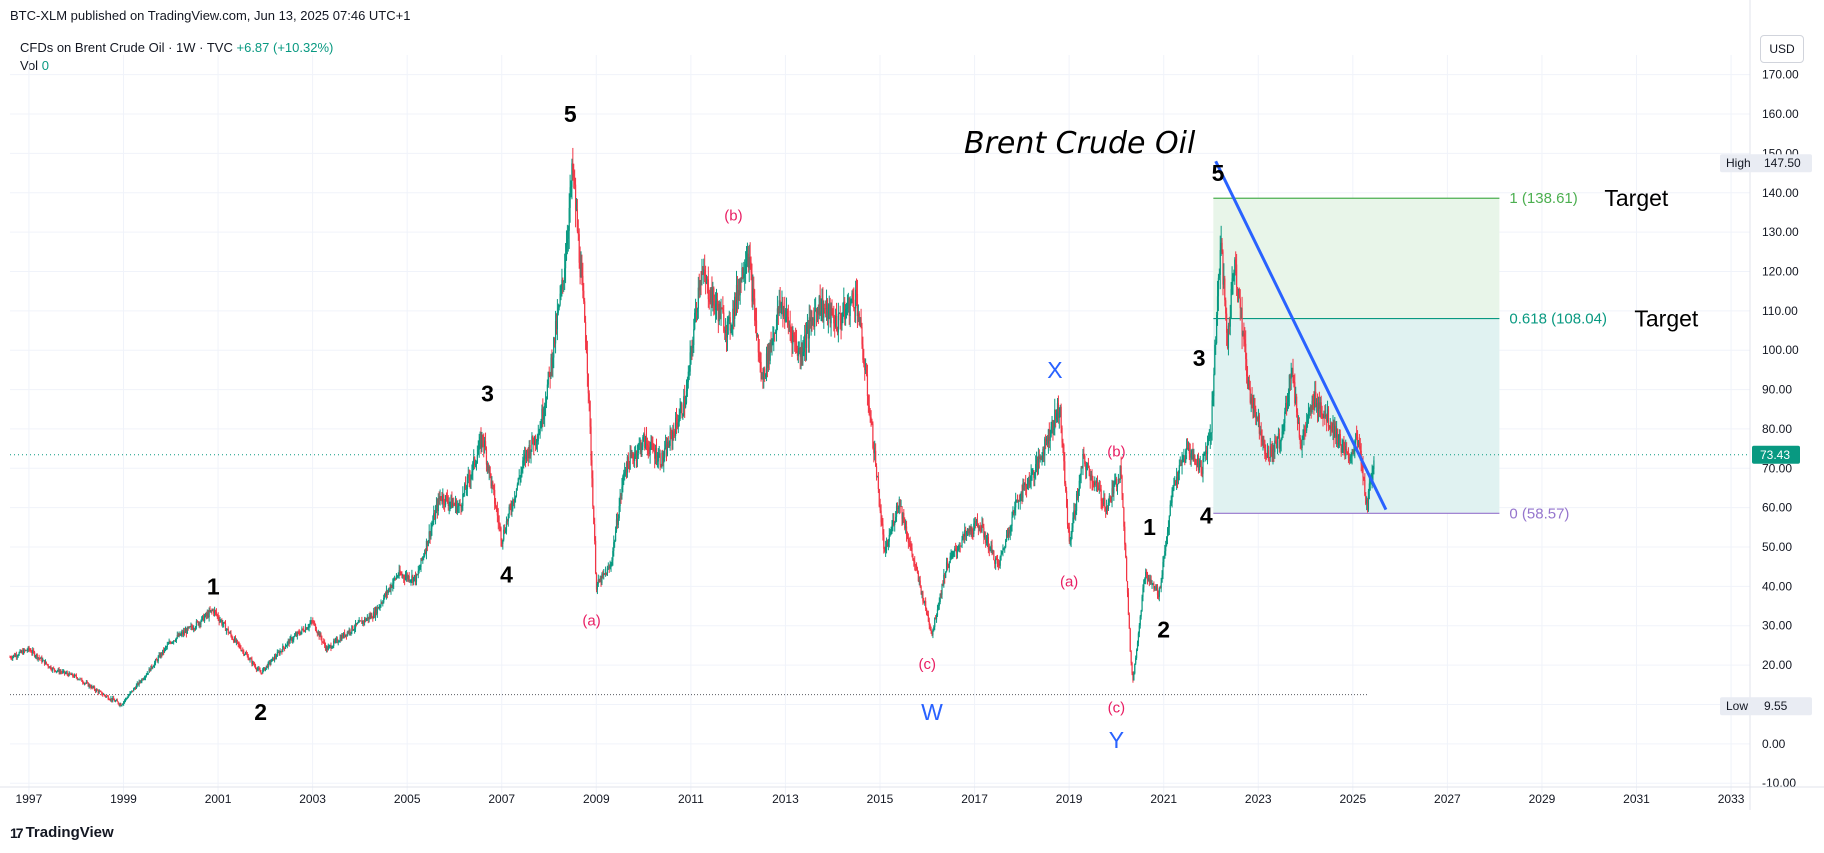 Image resolution: width=1824 pixels, height=853 pixels. I want to click on symbol-name: CFDs on Brent Crude Oil · 1W · TVC, so click(126, 47).